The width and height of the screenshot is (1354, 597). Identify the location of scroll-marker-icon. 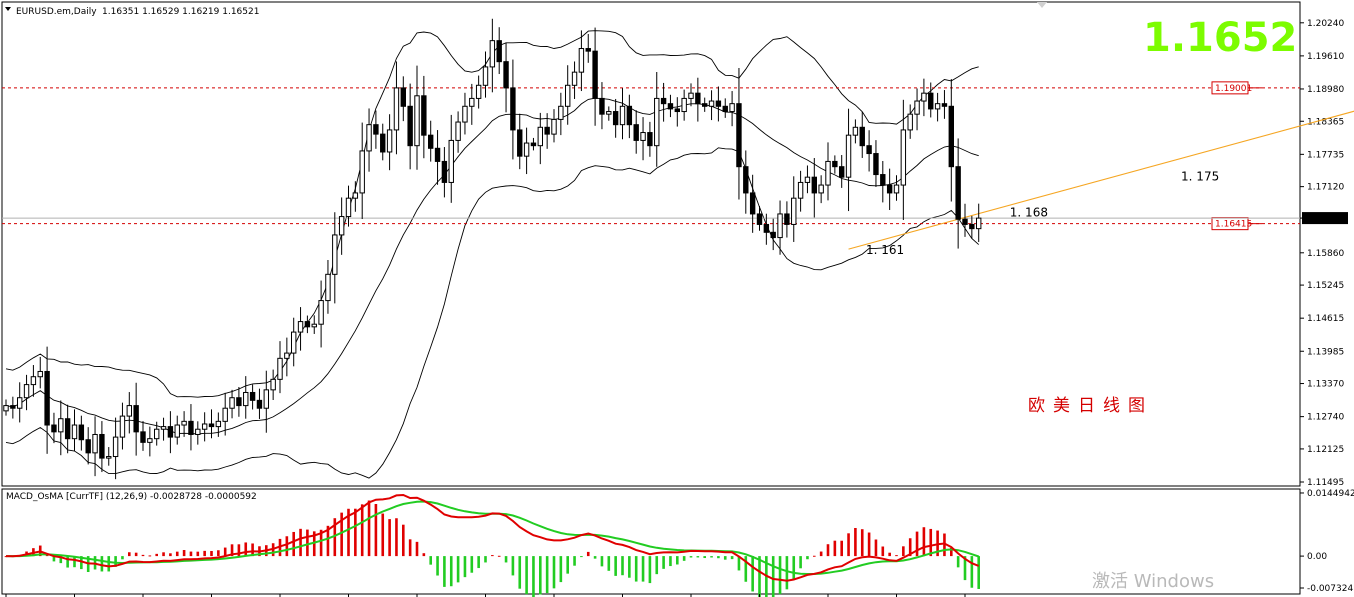
(1042, 5).